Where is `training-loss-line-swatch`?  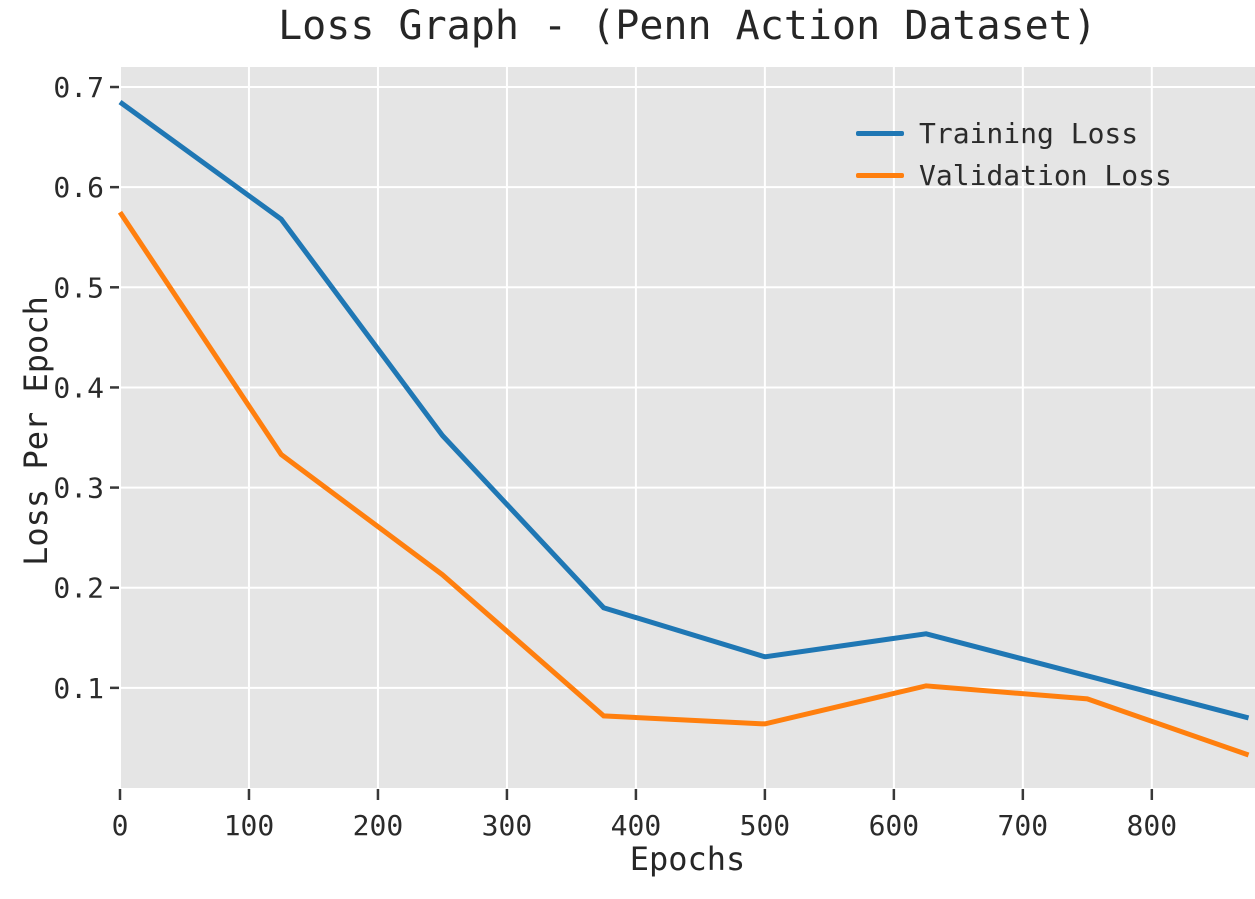
training-loss-line-swatch is located at coordinates (880, 133).